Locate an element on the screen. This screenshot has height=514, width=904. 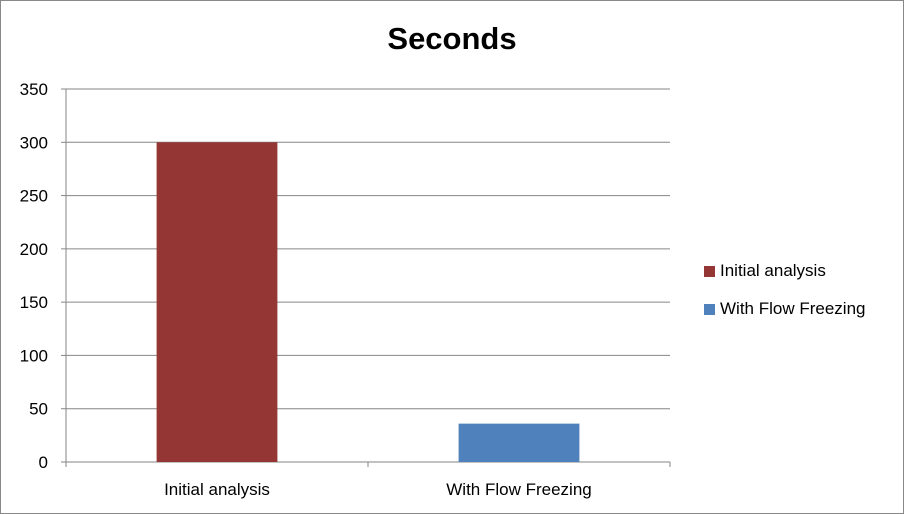
legend: Initial analysis With Flow Freezing is located at coordinates (784, 297).